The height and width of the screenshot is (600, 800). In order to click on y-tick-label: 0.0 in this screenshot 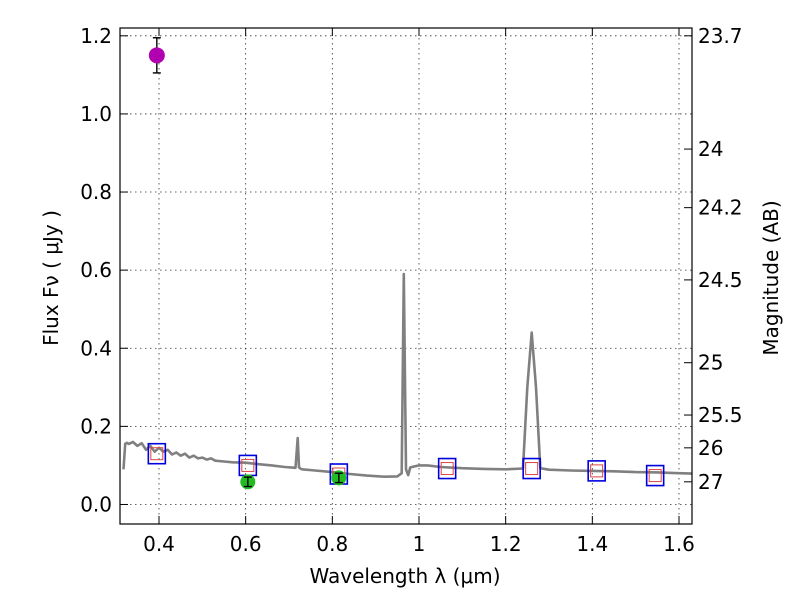, I will do `click(96, 504)`.